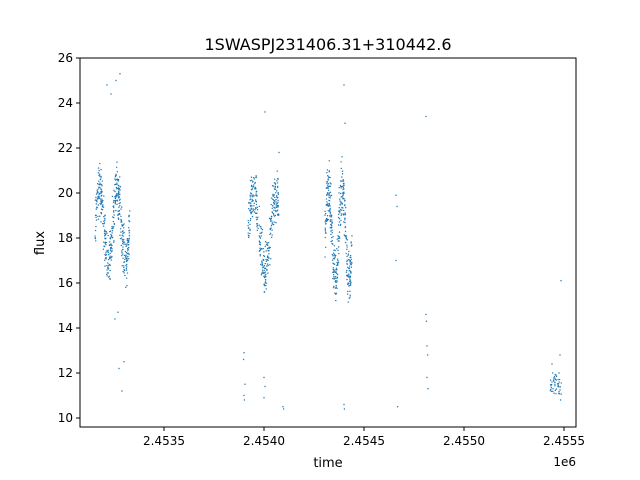 Image resolution: width=640 pixels, height=480 pixels. I want to click on y-tick-label: 22, so click(65, 148).